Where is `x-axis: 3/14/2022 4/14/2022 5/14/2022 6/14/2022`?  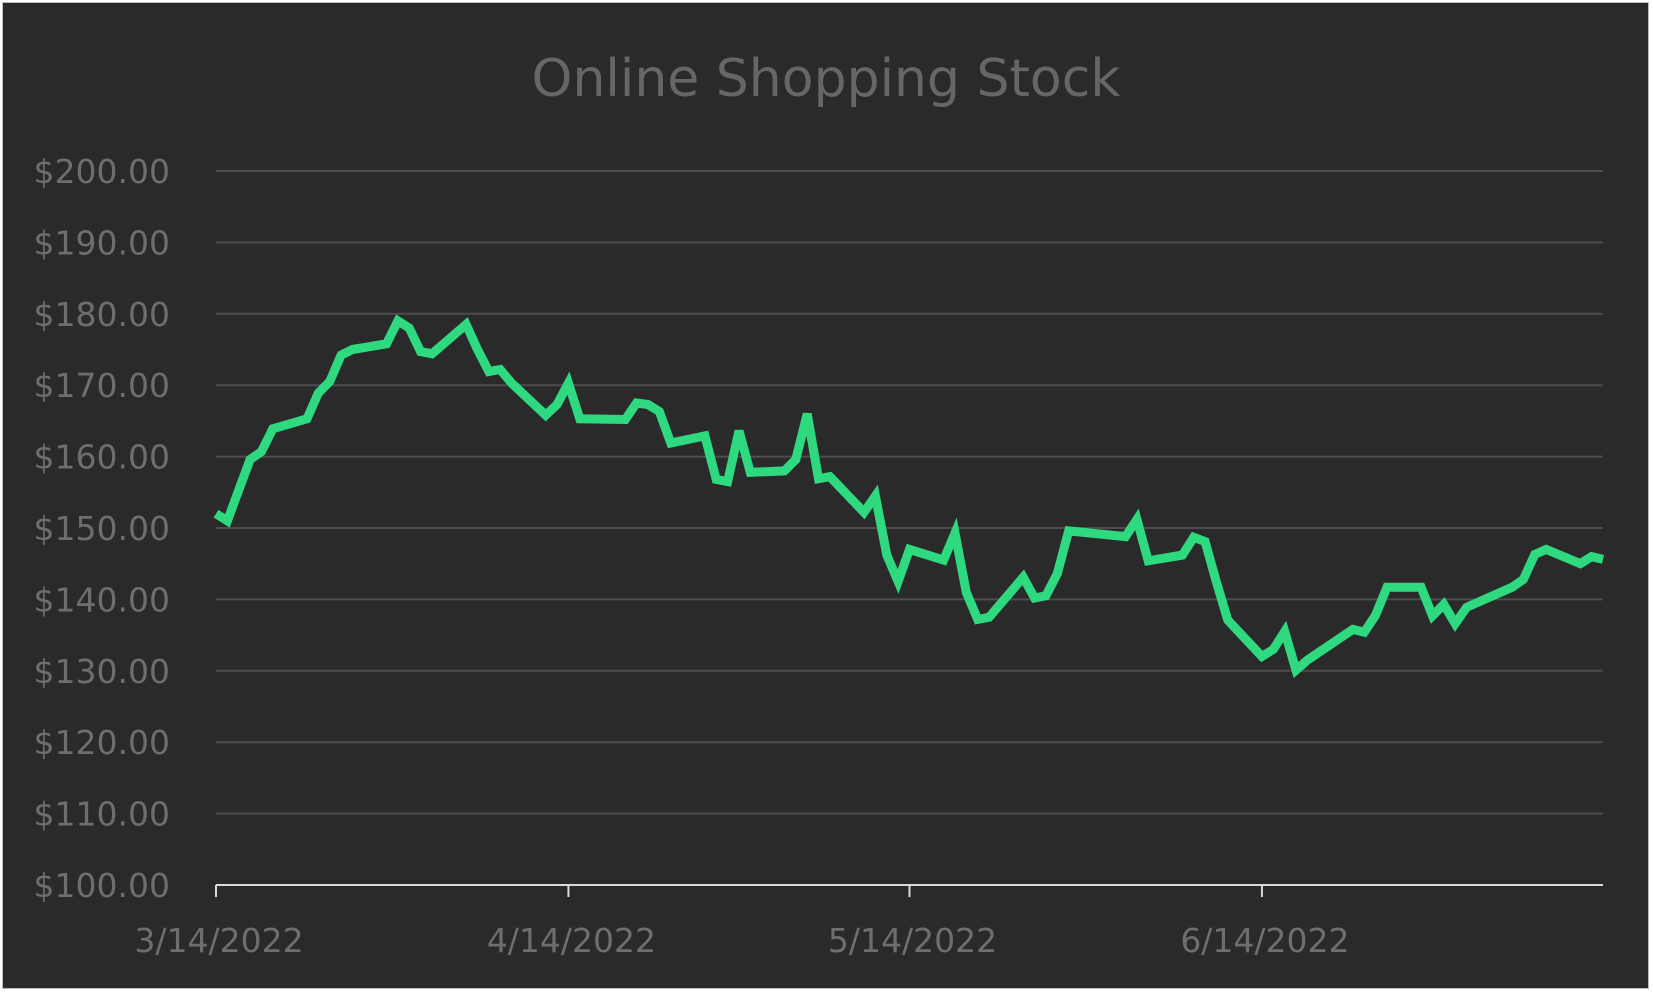 x-axis: 3/14/2022 4/14/2022 5/14/2022 6/14/2022 is located at coordinates (868, 922).